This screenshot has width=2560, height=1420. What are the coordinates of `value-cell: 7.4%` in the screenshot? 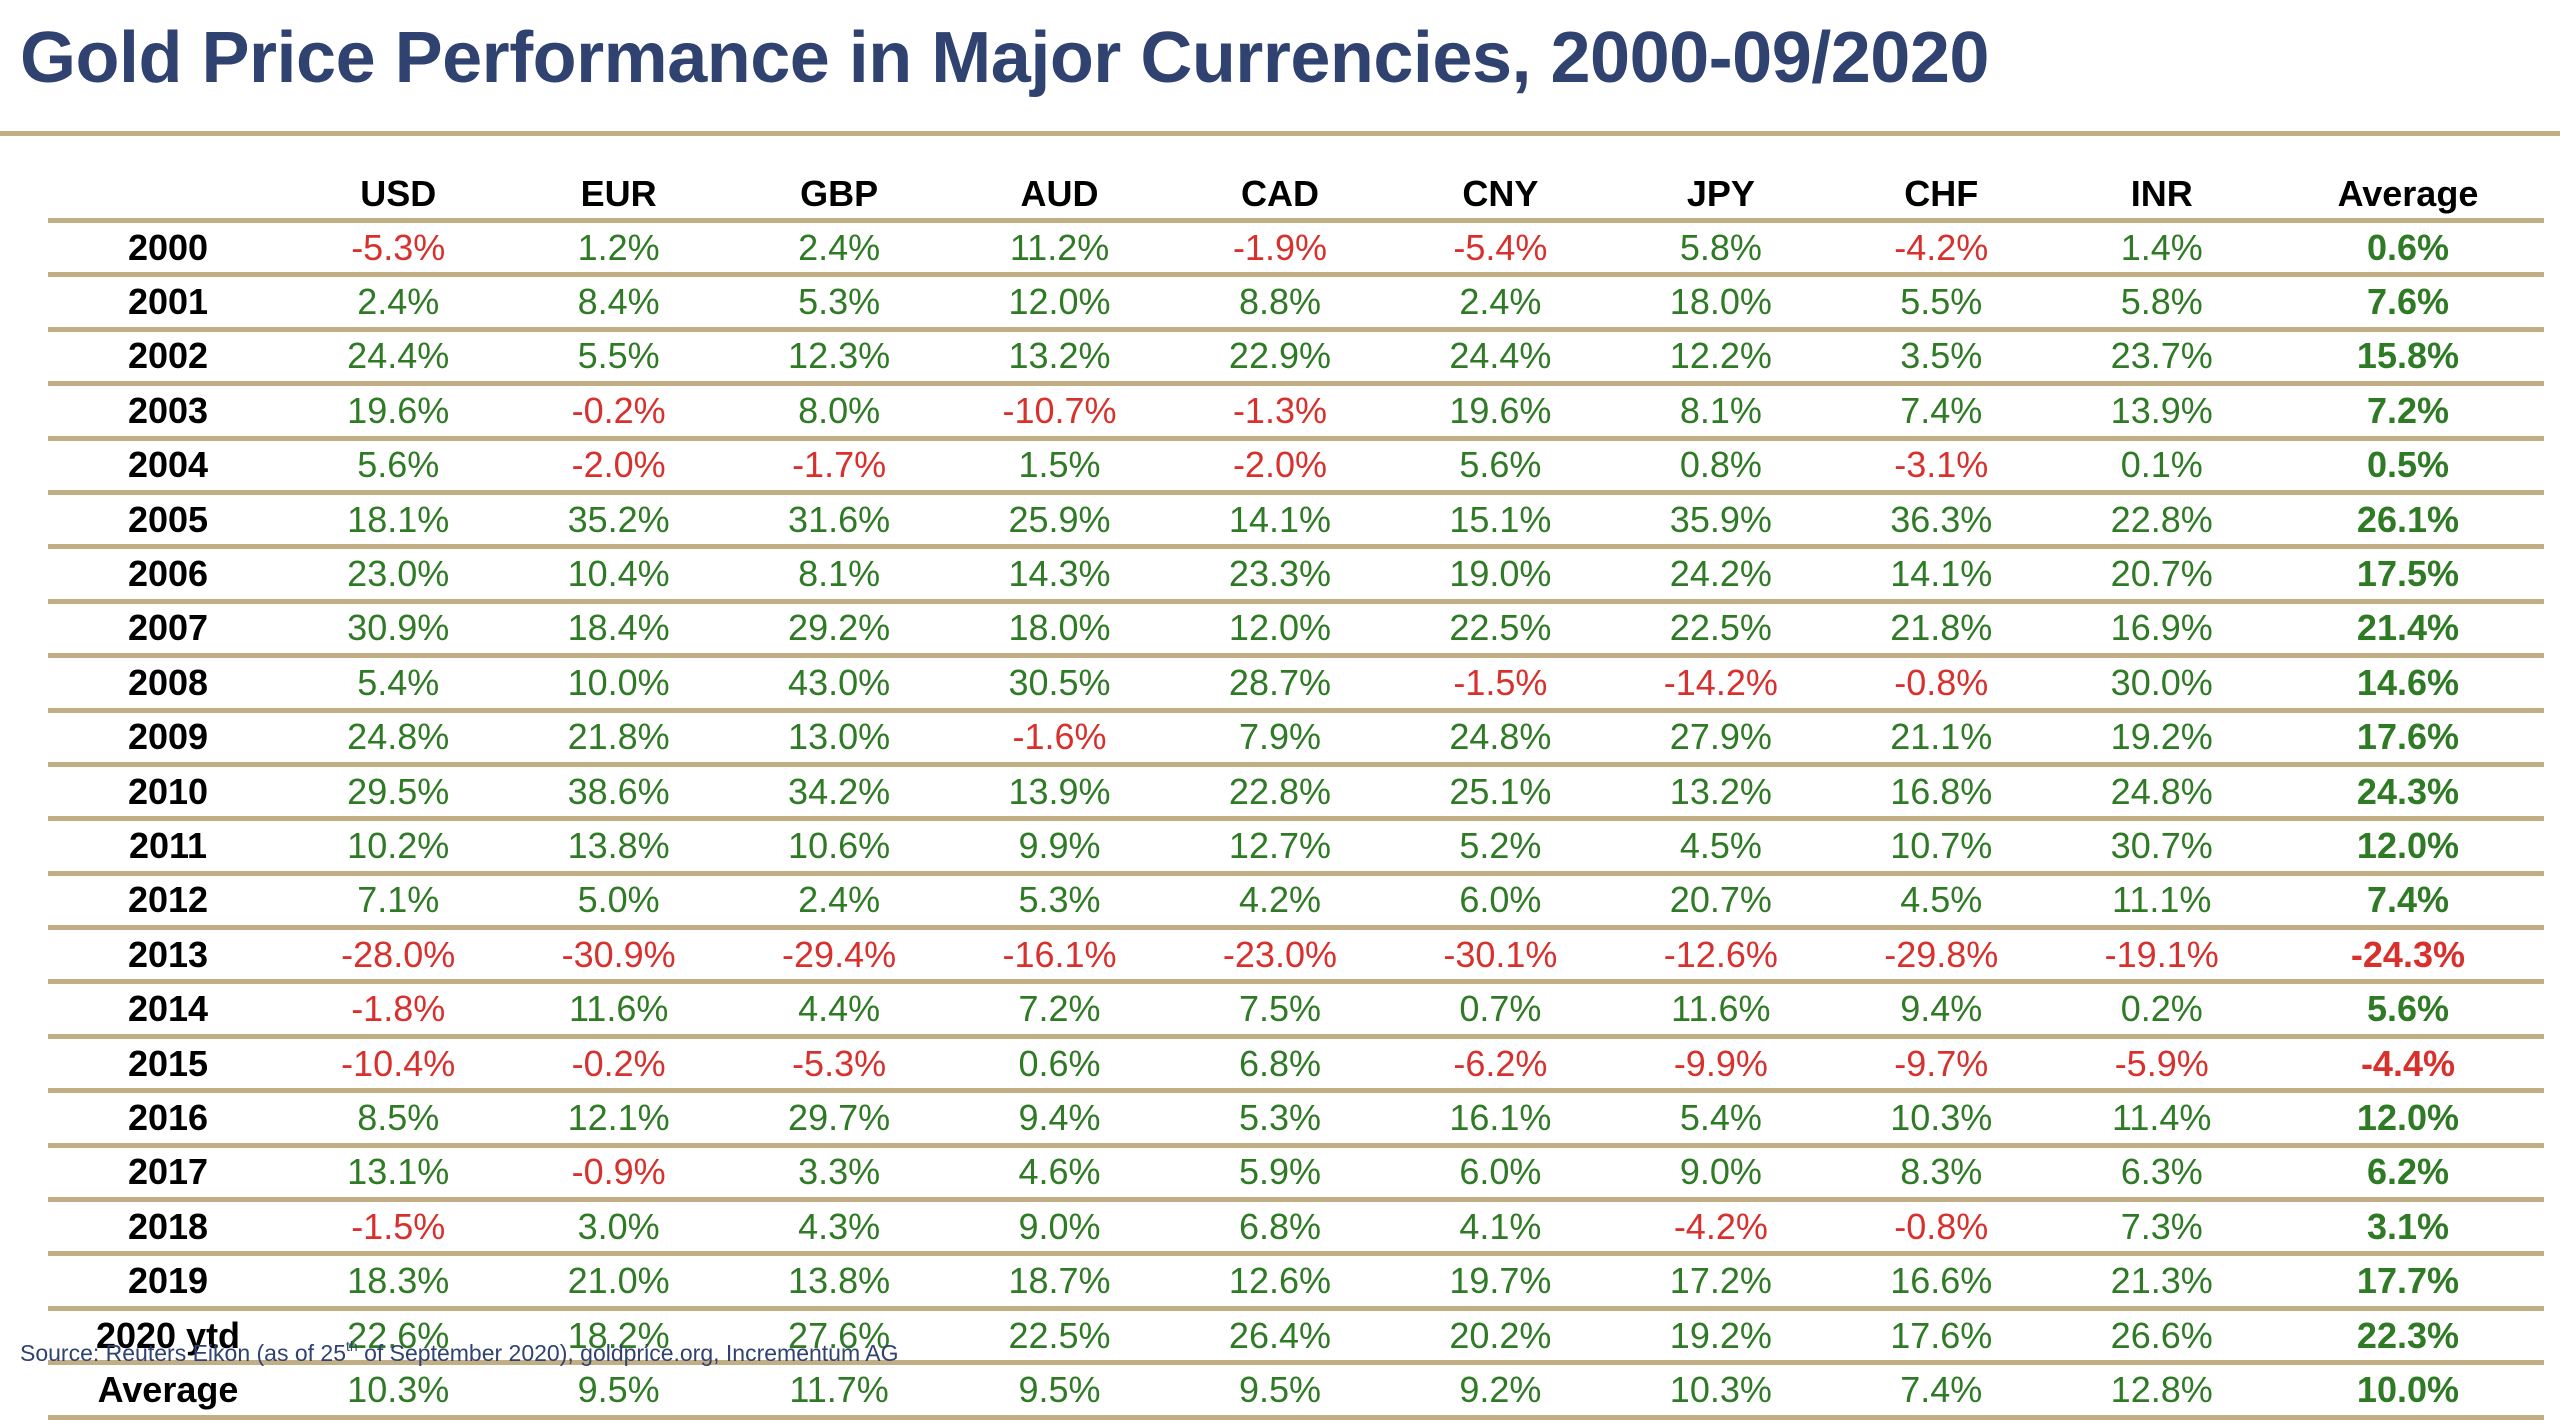 It's located at (2407, 900).